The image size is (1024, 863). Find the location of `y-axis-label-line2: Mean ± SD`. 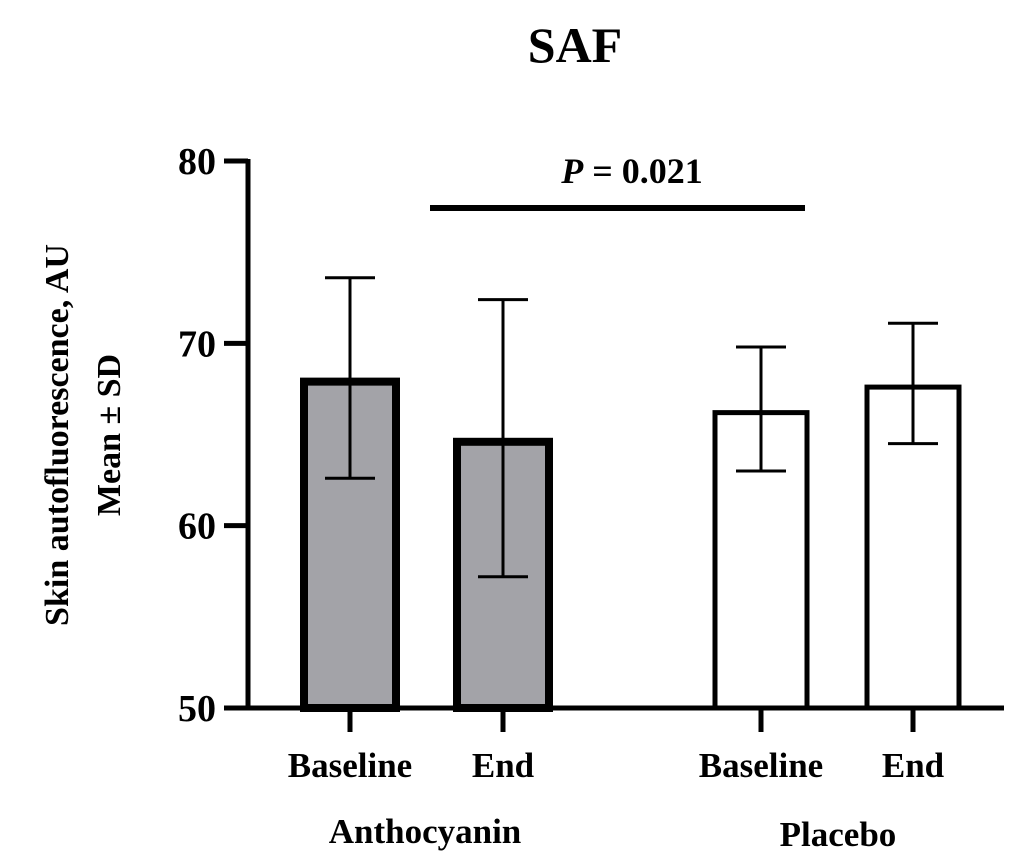

y-axis-label-line2: Mean ± SD is located at coordinates (109, 435).